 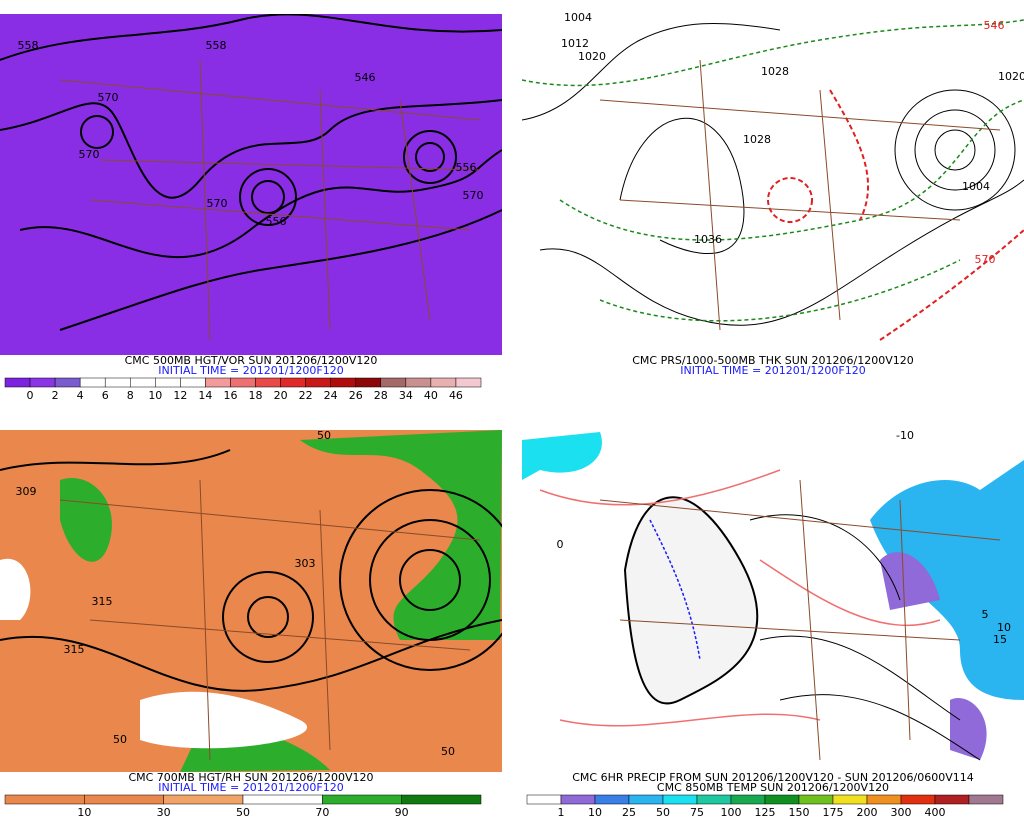 What do you see at coordinates (365, 77) in the screenshot?
I see `contour-label: 546` at bounding box center [365, 77].